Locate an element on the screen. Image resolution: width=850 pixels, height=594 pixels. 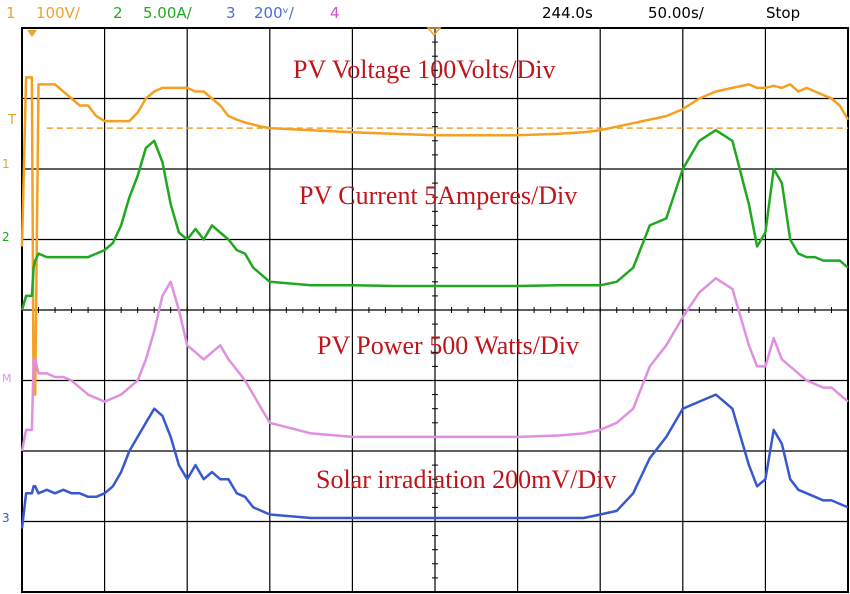
ch3-marker: 3 is located at coordinates (6, 518).